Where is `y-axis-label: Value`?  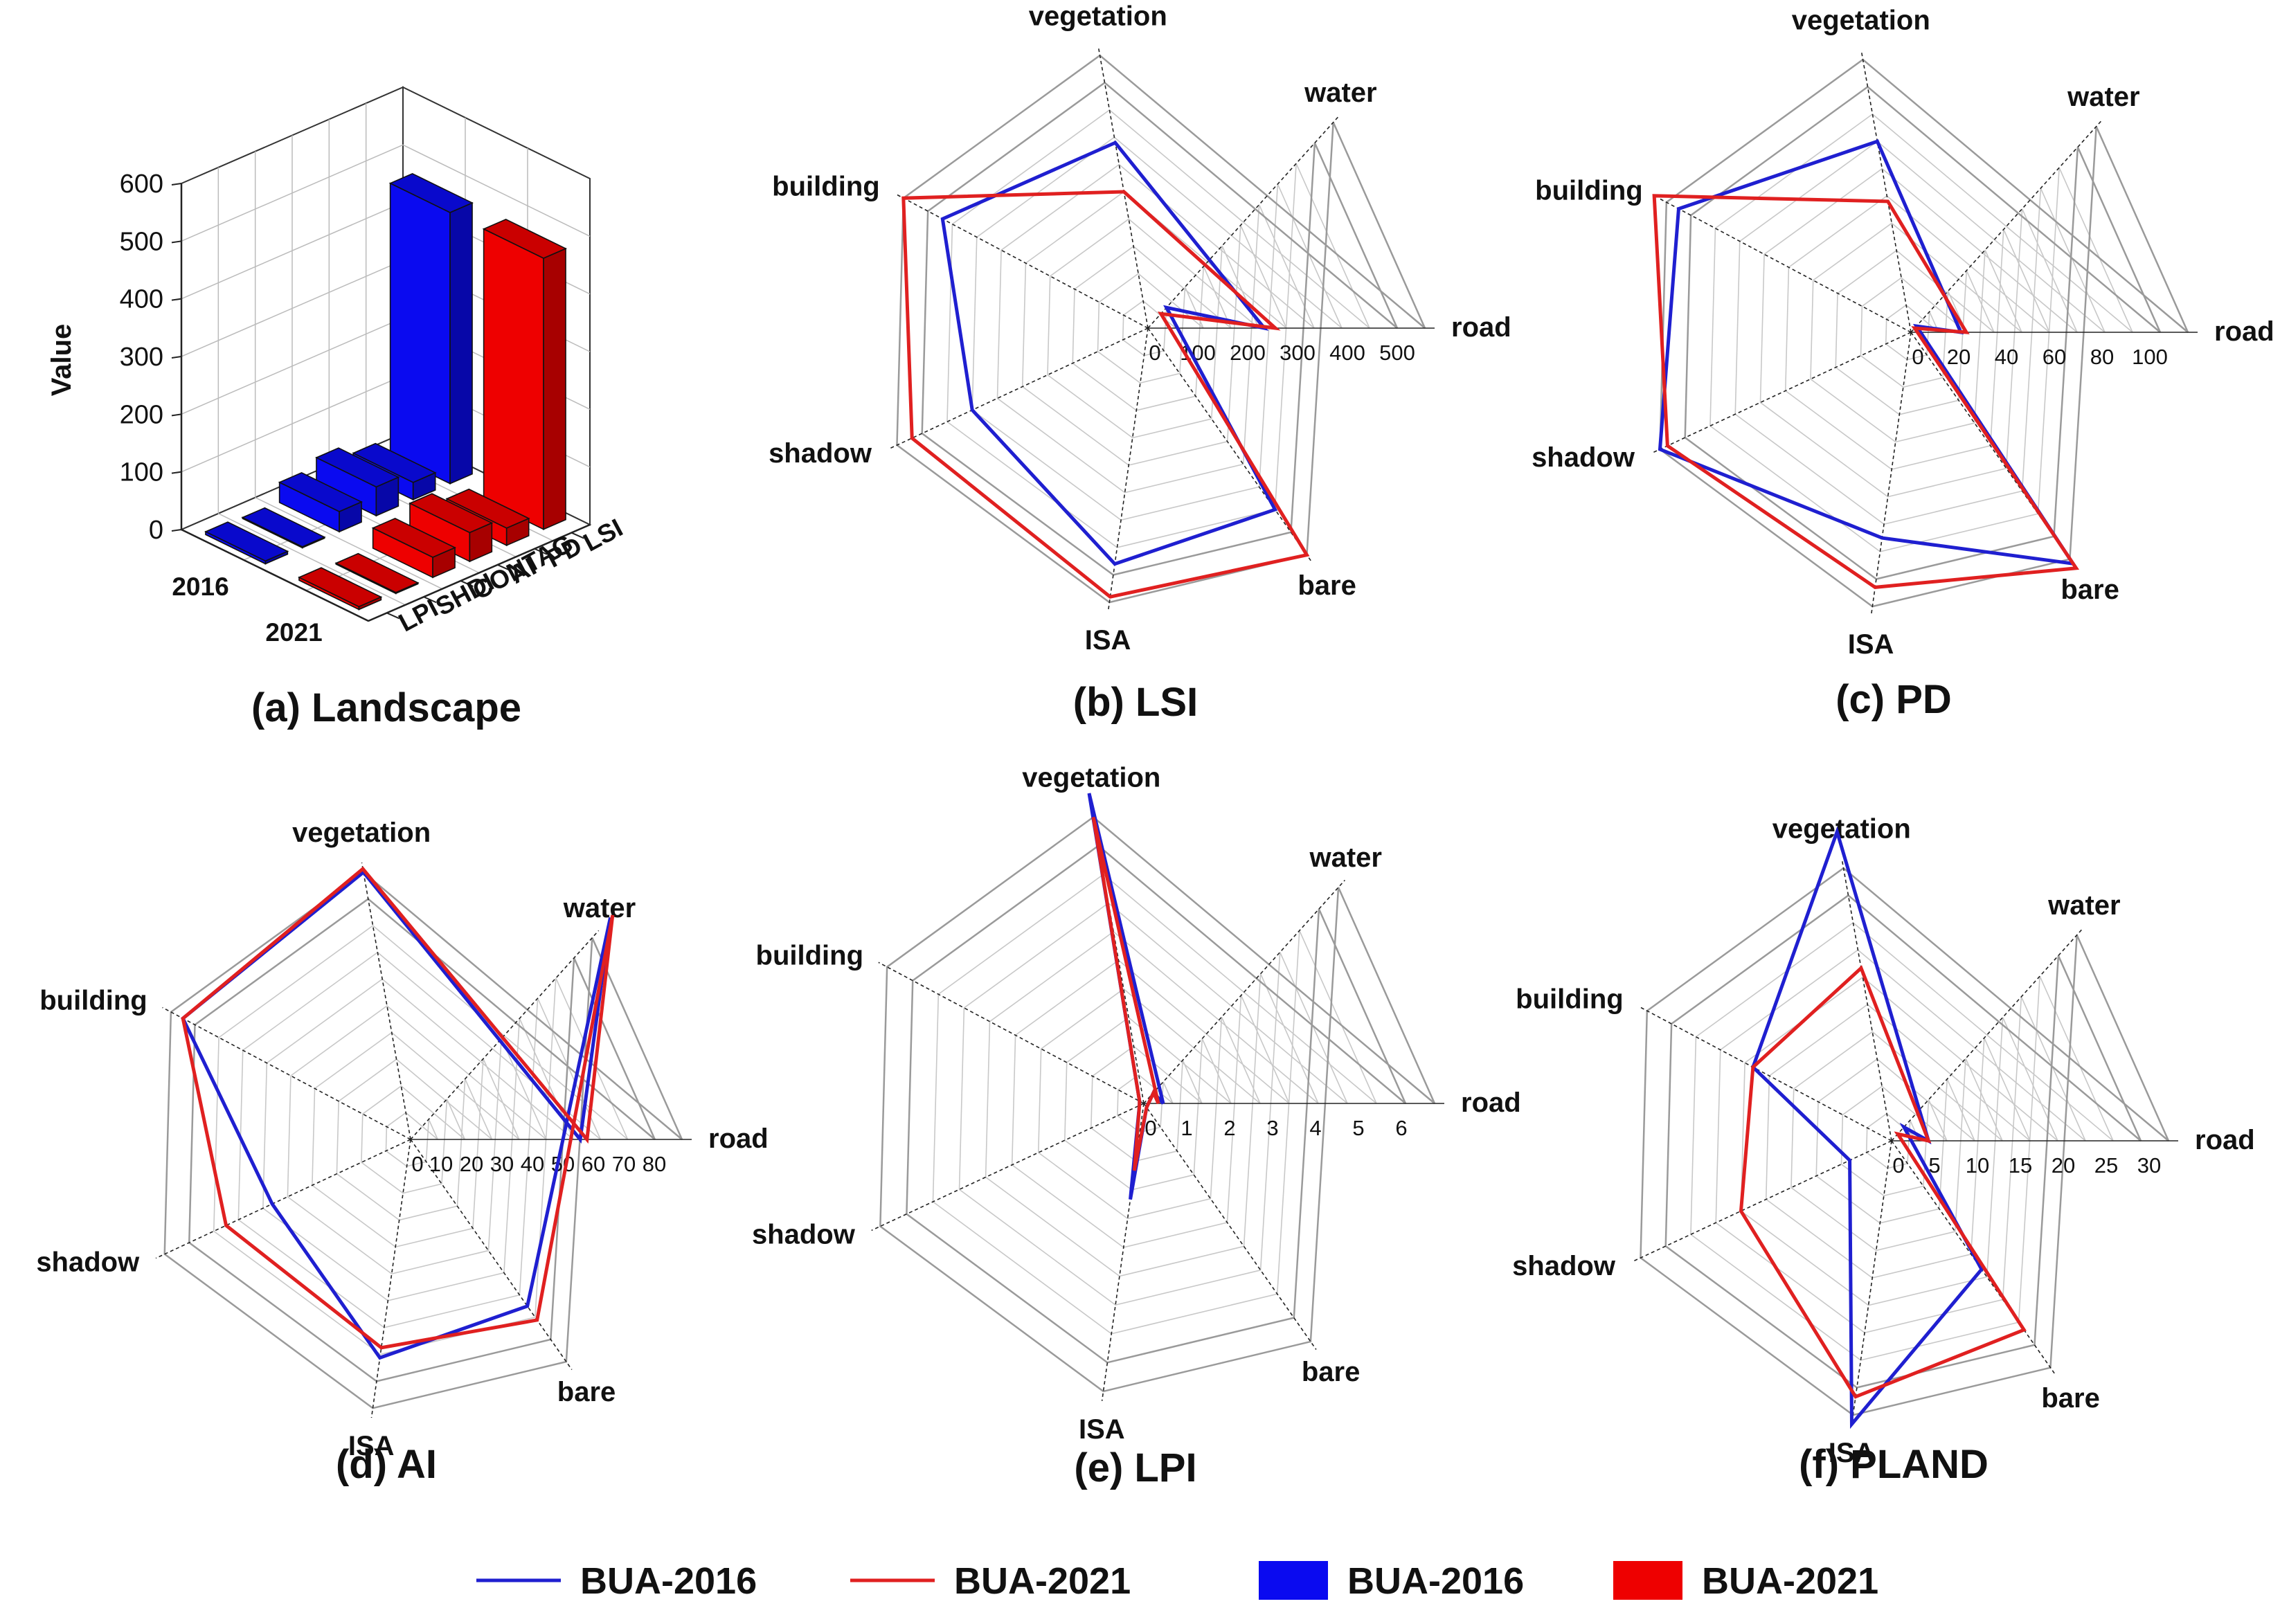 y-axis-label: Value is located at coordinates (62, 360).